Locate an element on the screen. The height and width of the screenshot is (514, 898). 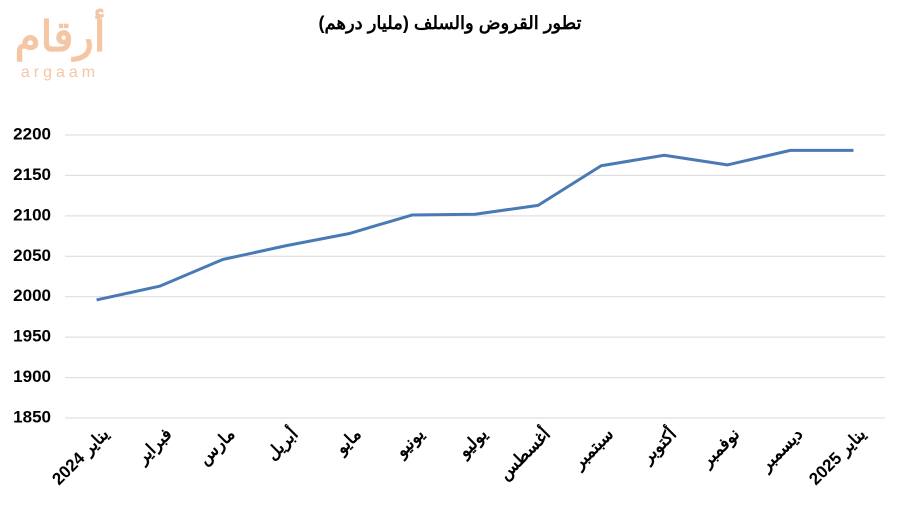
x-tick-label: ديسمبر is located at coordinates (781, 451).